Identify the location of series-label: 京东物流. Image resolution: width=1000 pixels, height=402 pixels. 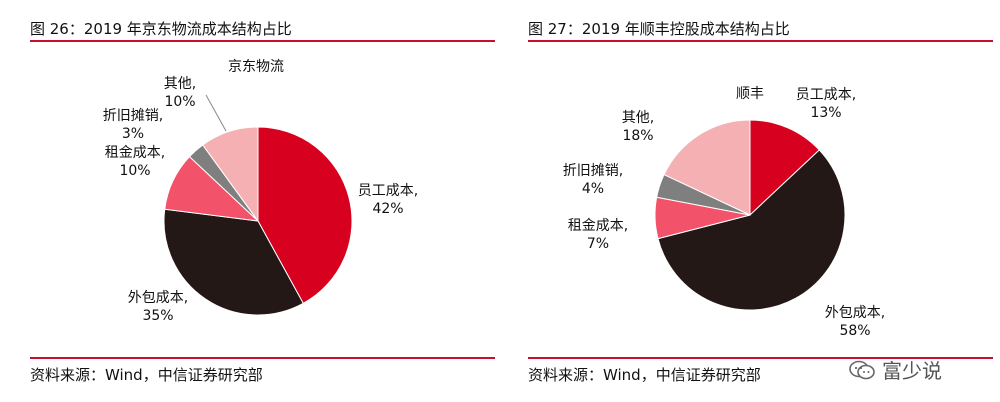
(256, 67).